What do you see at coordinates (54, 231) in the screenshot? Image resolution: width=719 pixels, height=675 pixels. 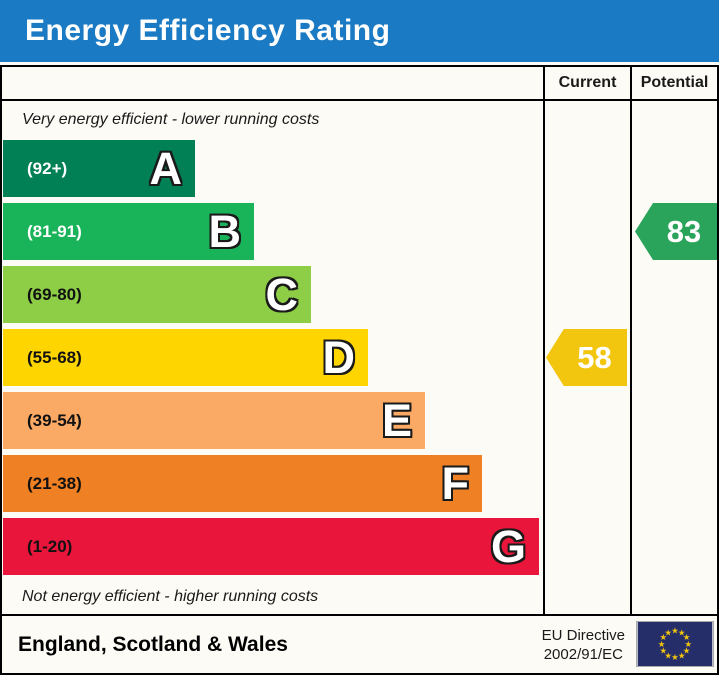 I see `band-b-range: (81-91)` at bounding box center [54, 231].